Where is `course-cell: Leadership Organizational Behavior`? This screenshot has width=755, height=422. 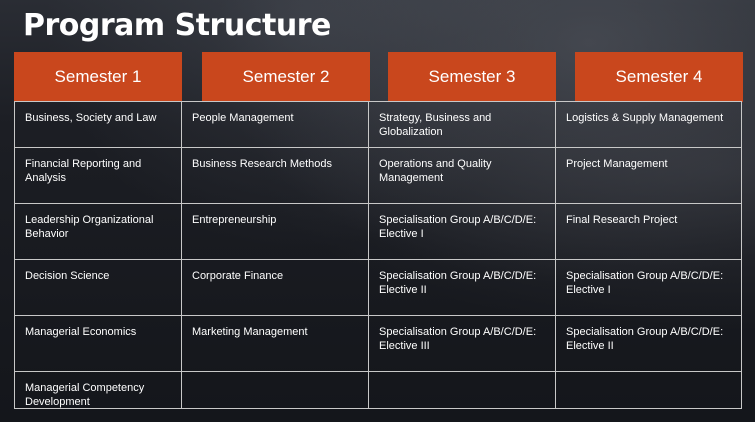
course-cell: Leadership Organizational Behavior is located at coordinates (98, 231).